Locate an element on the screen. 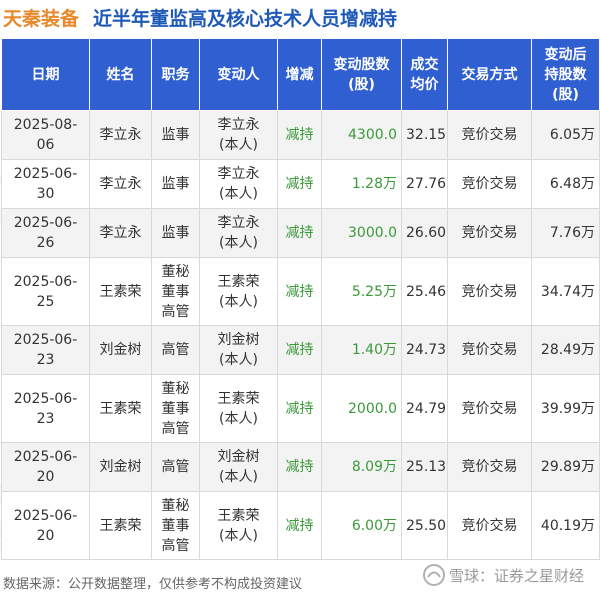 Image resolution: width=600 pixels, height=592 pixels. column-header: 成交 均价 is located at coordinates (424, 74).